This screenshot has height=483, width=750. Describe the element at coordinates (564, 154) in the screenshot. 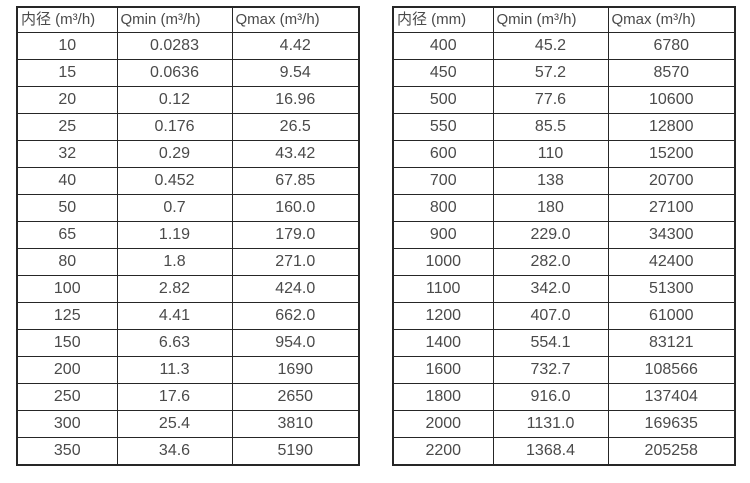

I see `table-row: 600 110 15200` at that location.